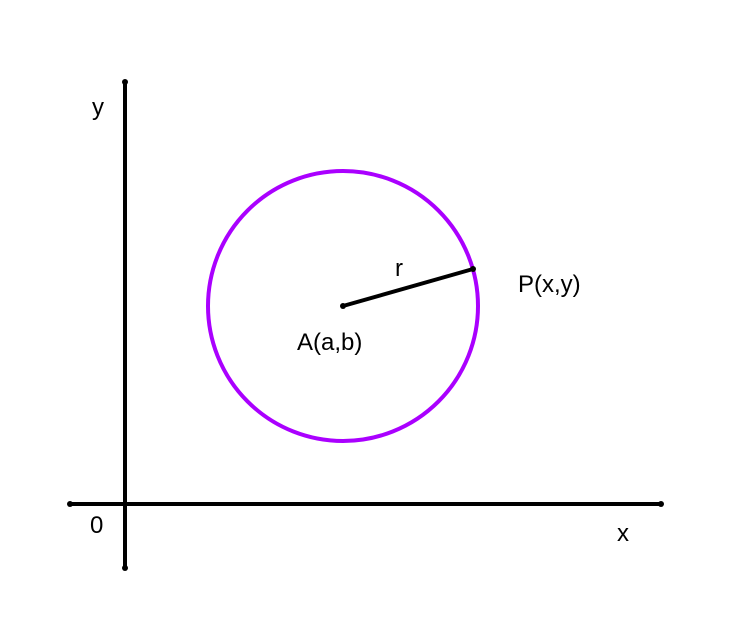 Image resolution: width=737 pixels, height=623 pixels. Describe the element at coordinates (125, 82) in the screenshot. I see `y-axis-top-endpoint` at that location.